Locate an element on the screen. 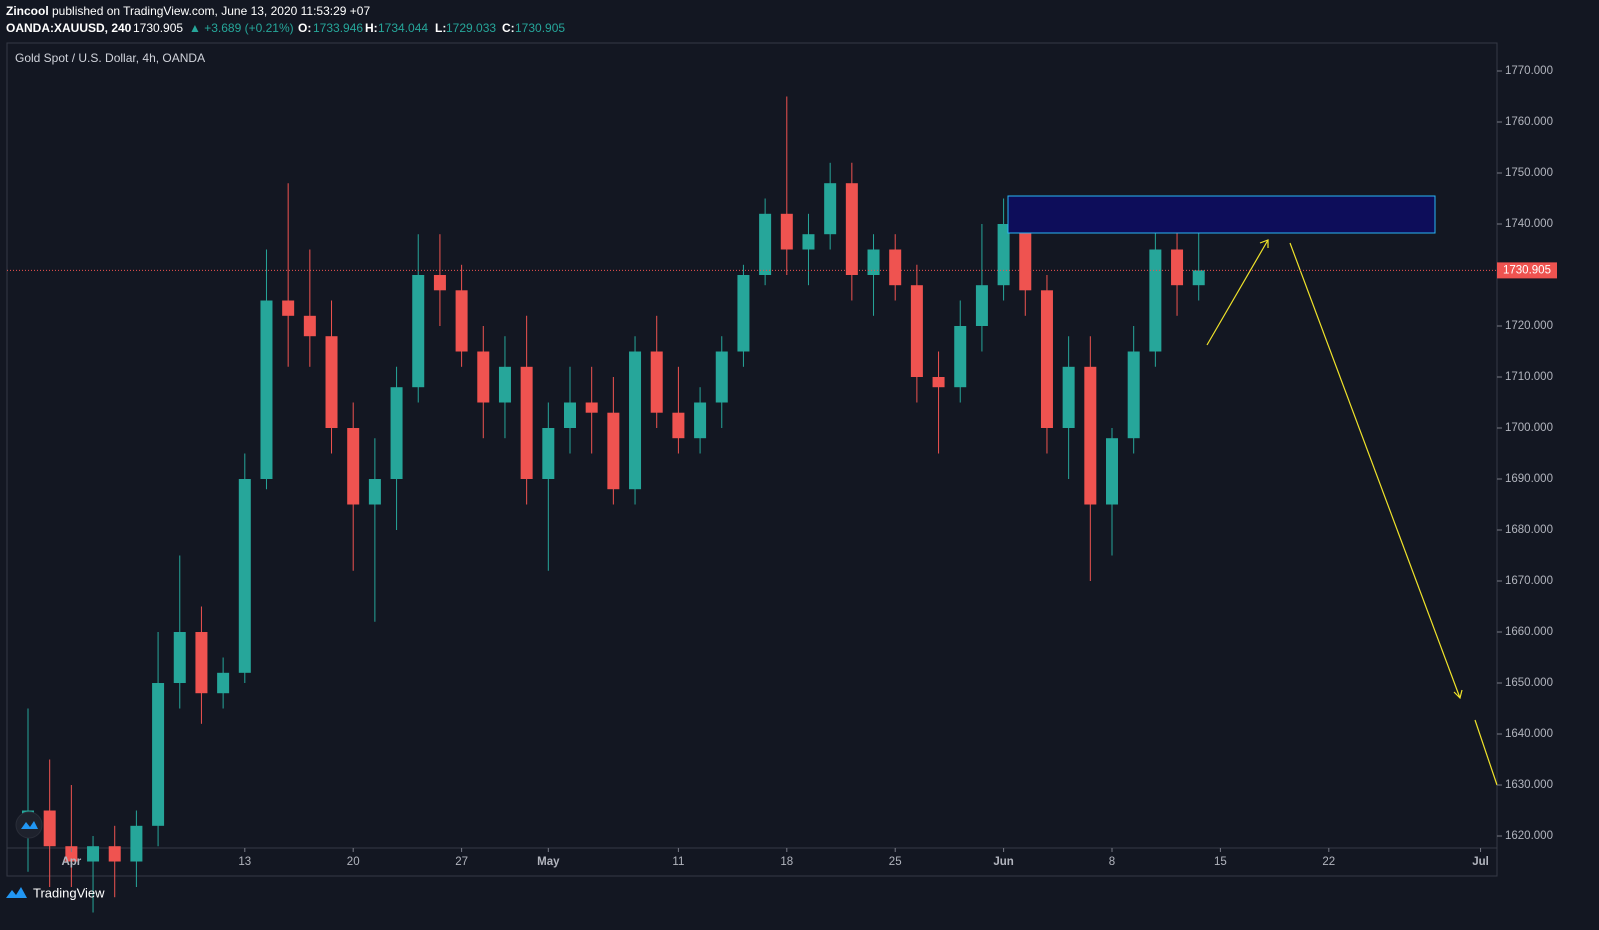 Image resolution: width=1599 pixels, height=930 pixels. change: ▲ +3.689 (+0.21%) is located at coordinates (241, 28).